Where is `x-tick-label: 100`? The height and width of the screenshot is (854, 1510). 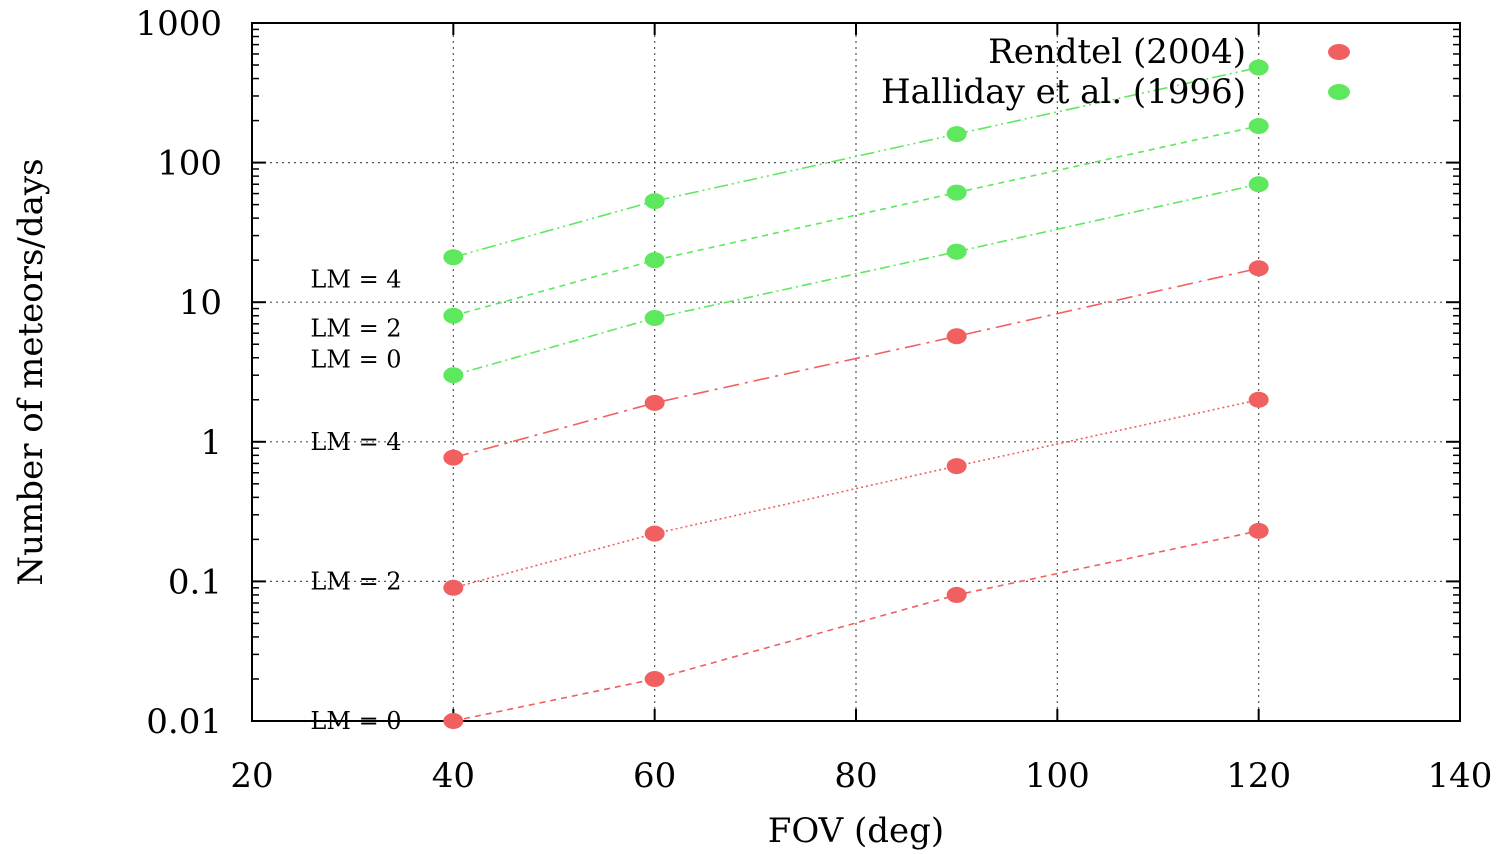
x-tick-label: 100 is located at coordinates (1057, 776).